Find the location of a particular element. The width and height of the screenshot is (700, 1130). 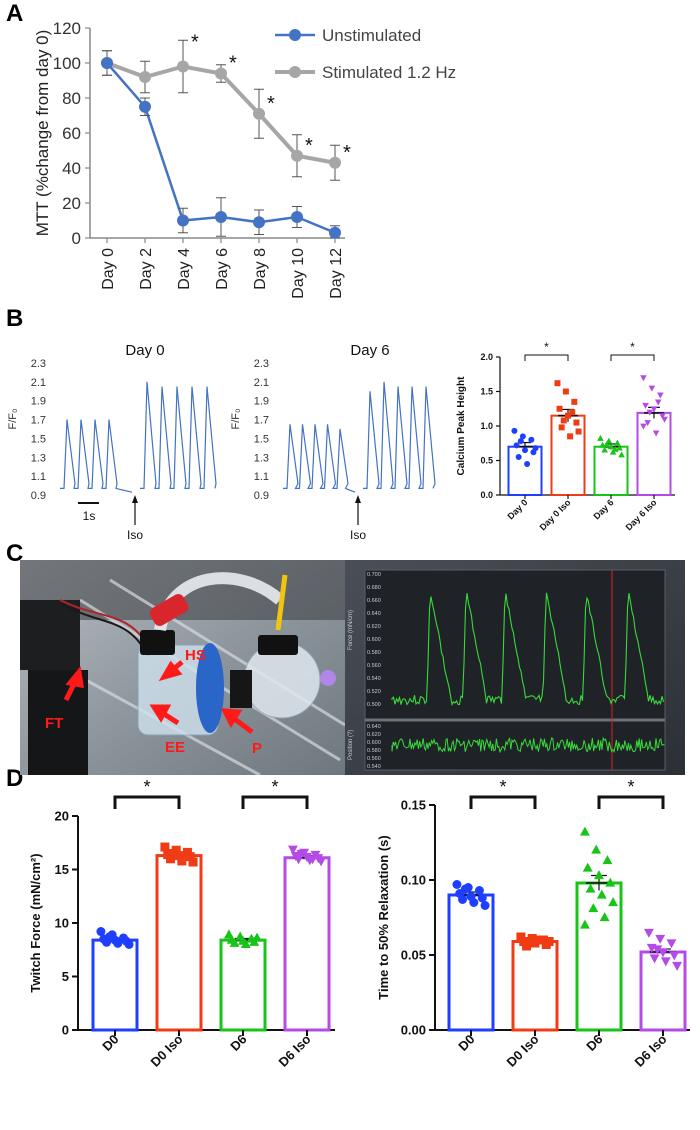

bar-ylabel: Time to 50% Relaxation (s) is located at coordinates (383, 917).